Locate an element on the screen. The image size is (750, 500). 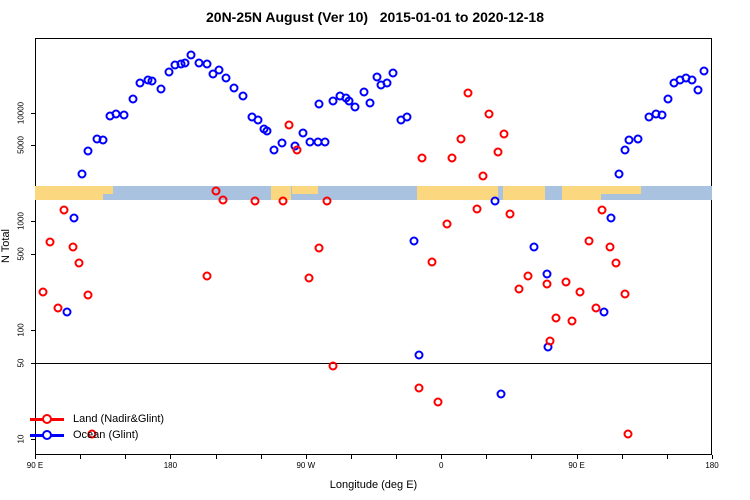
x-axis-tick-label: 90 E is located at coordinates (35, 465).